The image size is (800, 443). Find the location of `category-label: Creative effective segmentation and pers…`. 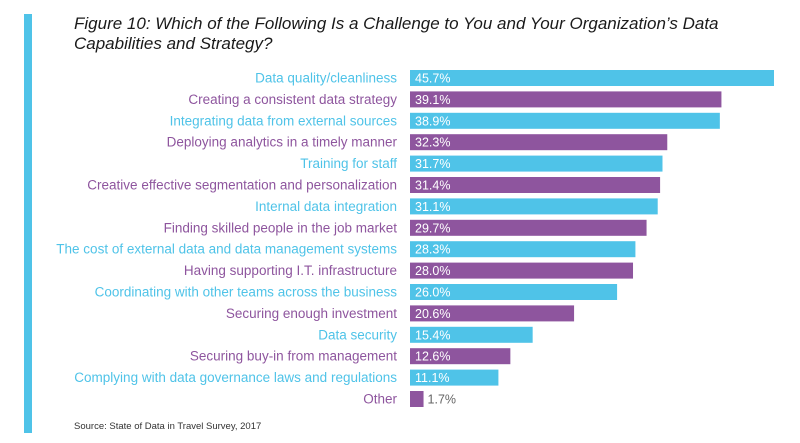

category-label: Creative effective segmentation and pers… is located at coordinates (242, 185).